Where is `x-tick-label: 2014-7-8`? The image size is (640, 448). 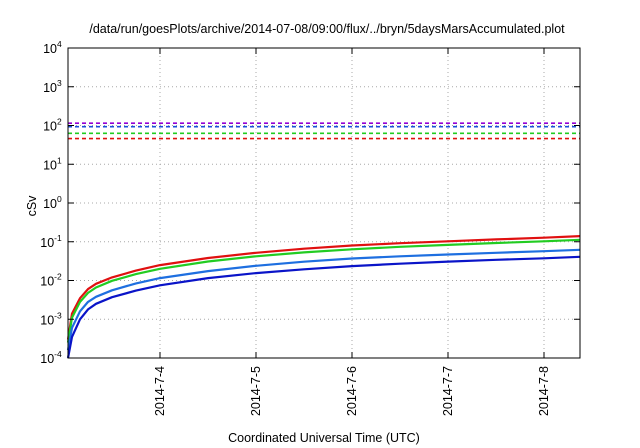
x-tick-label: 2014-7-8 is located at coordinates (544, 391).